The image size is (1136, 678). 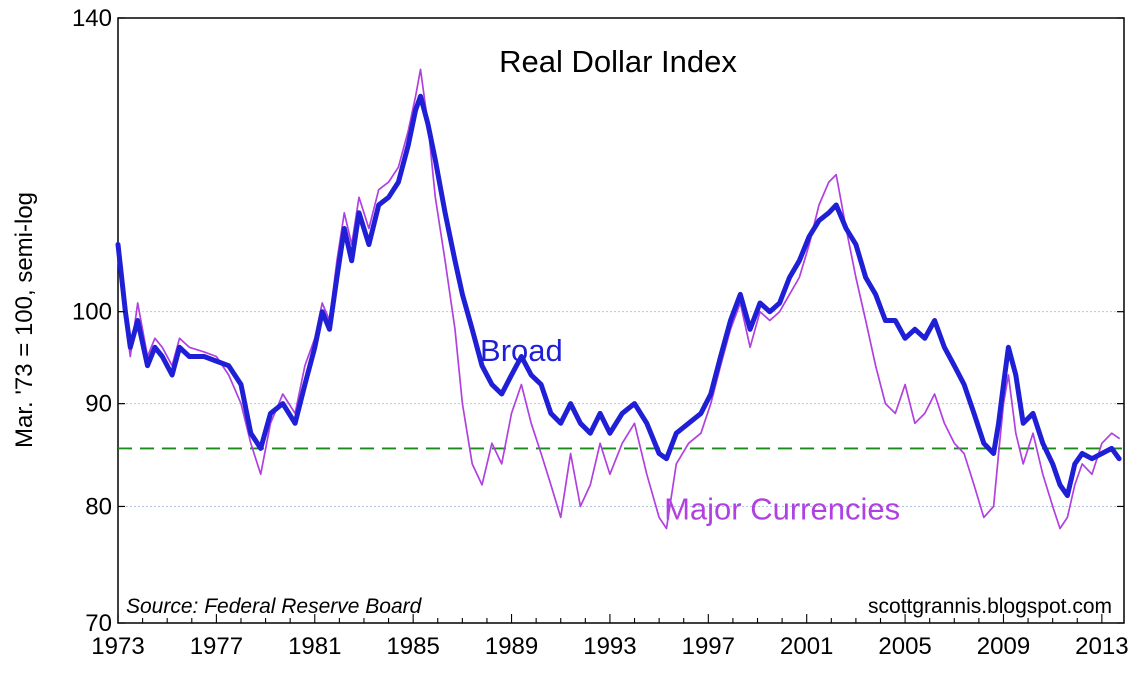 I want to click on x-tick-label: 1977, so click(x=216, y=646).